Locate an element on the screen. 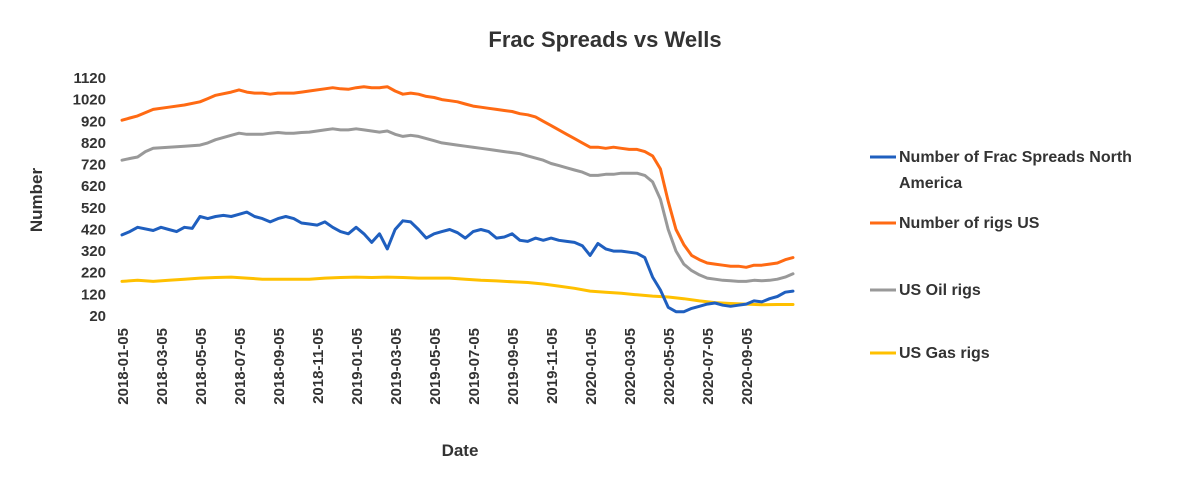 Image resolution: width=1200 pixels, height=480 pixels. legend-label: US Gas rigs is located at coordinates (944, 353).